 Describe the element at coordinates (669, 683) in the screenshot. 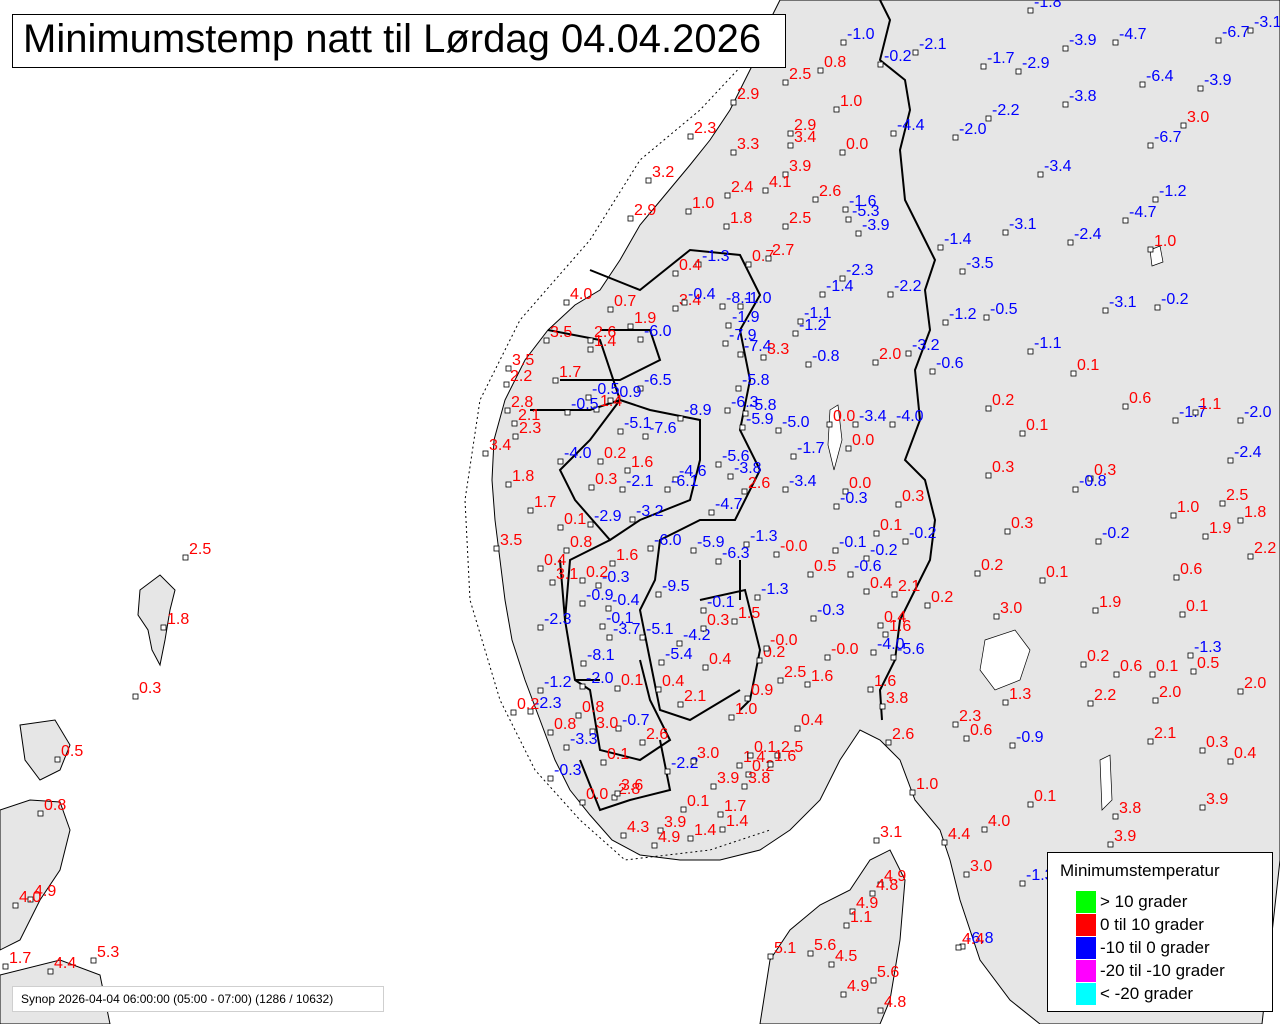

I see `station: 0.4` at that location.